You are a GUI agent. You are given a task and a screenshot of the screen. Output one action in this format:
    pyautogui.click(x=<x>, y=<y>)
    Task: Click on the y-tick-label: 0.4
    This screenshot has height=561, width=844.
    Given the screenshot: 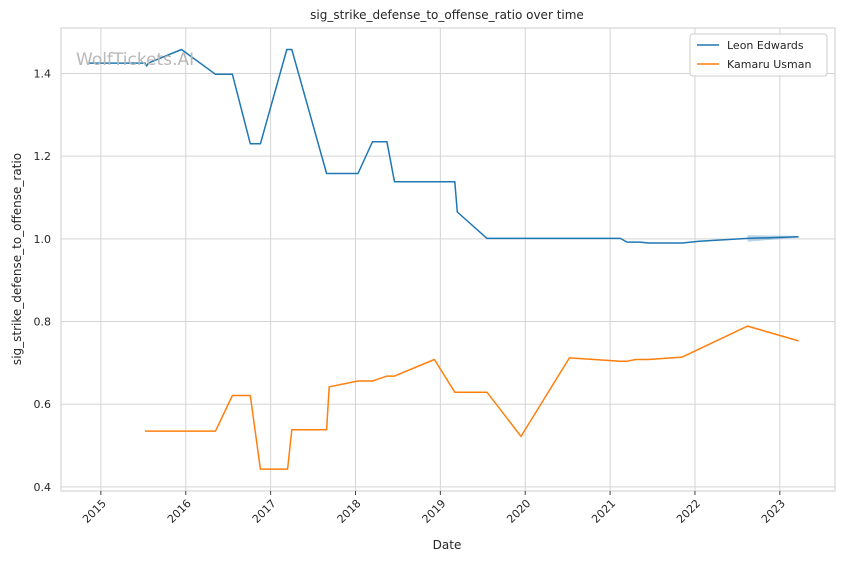 What is the action you would take?
    pyautogui.click(x=43, y=487)
    